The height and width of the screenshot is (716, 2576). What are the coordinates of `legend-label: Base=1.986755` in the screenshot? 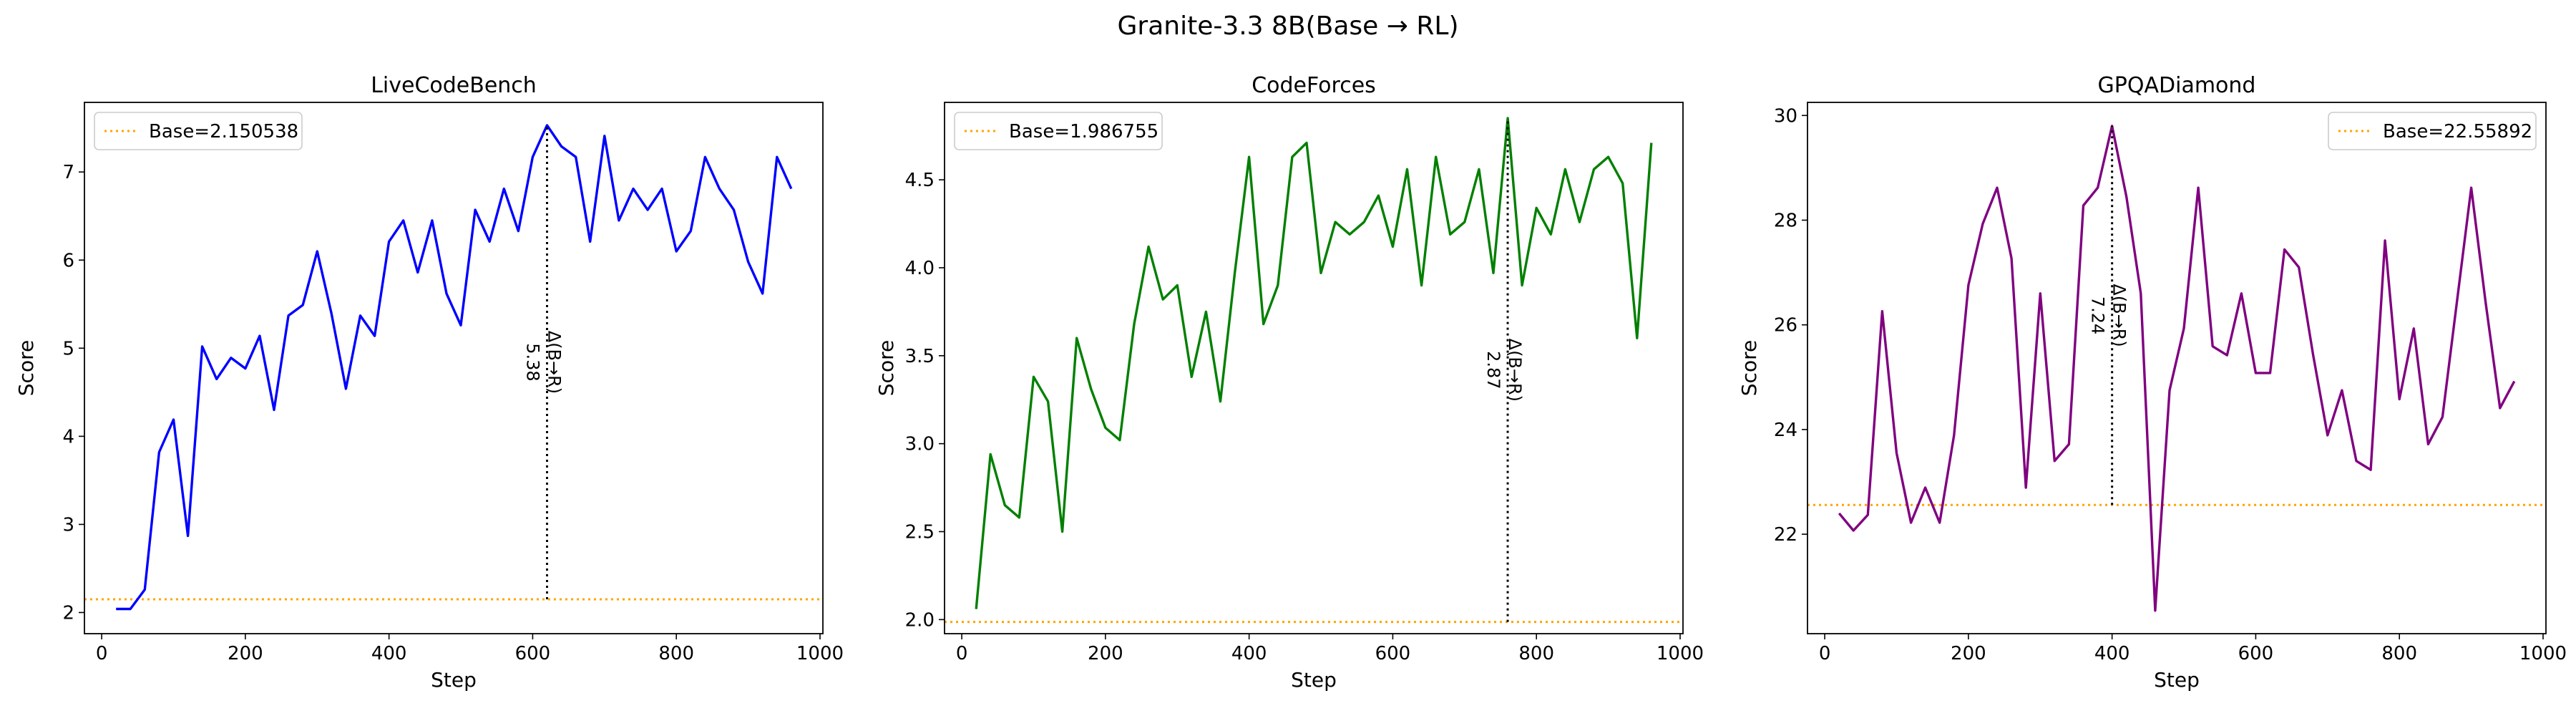 It's located at (1083, 131).